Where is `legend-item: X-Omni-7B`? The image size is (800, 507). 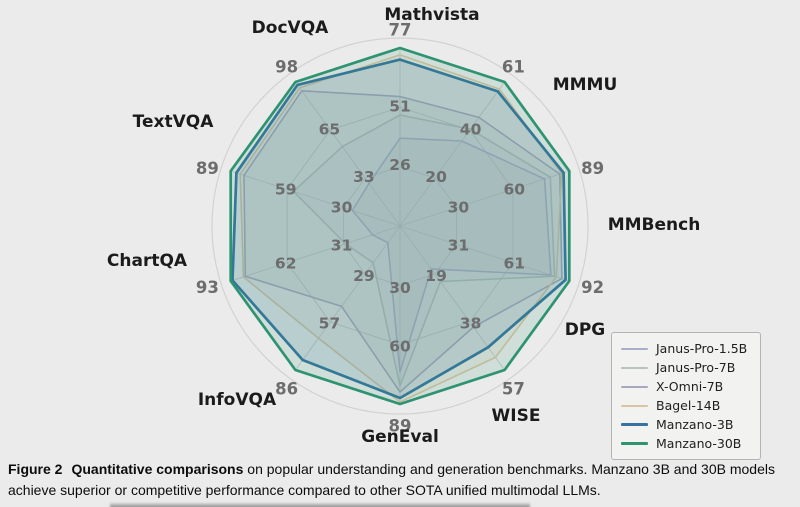
legend-item: X-Omni-7B is located at coordinates (685, 386).